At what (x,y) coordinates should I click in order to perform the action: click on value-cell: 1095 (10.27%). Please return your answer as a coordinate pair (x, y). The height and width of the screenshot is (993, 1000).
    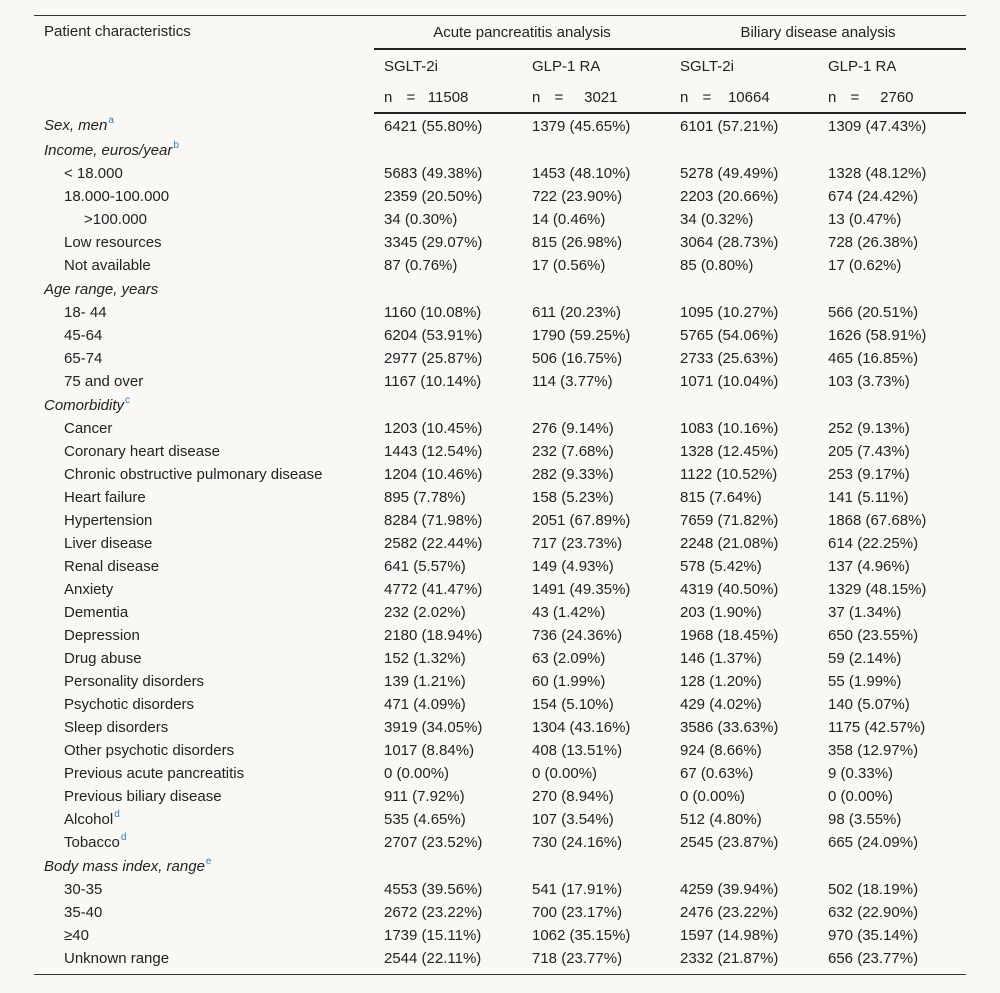
    Looking at the image, I should click on (729, 312).